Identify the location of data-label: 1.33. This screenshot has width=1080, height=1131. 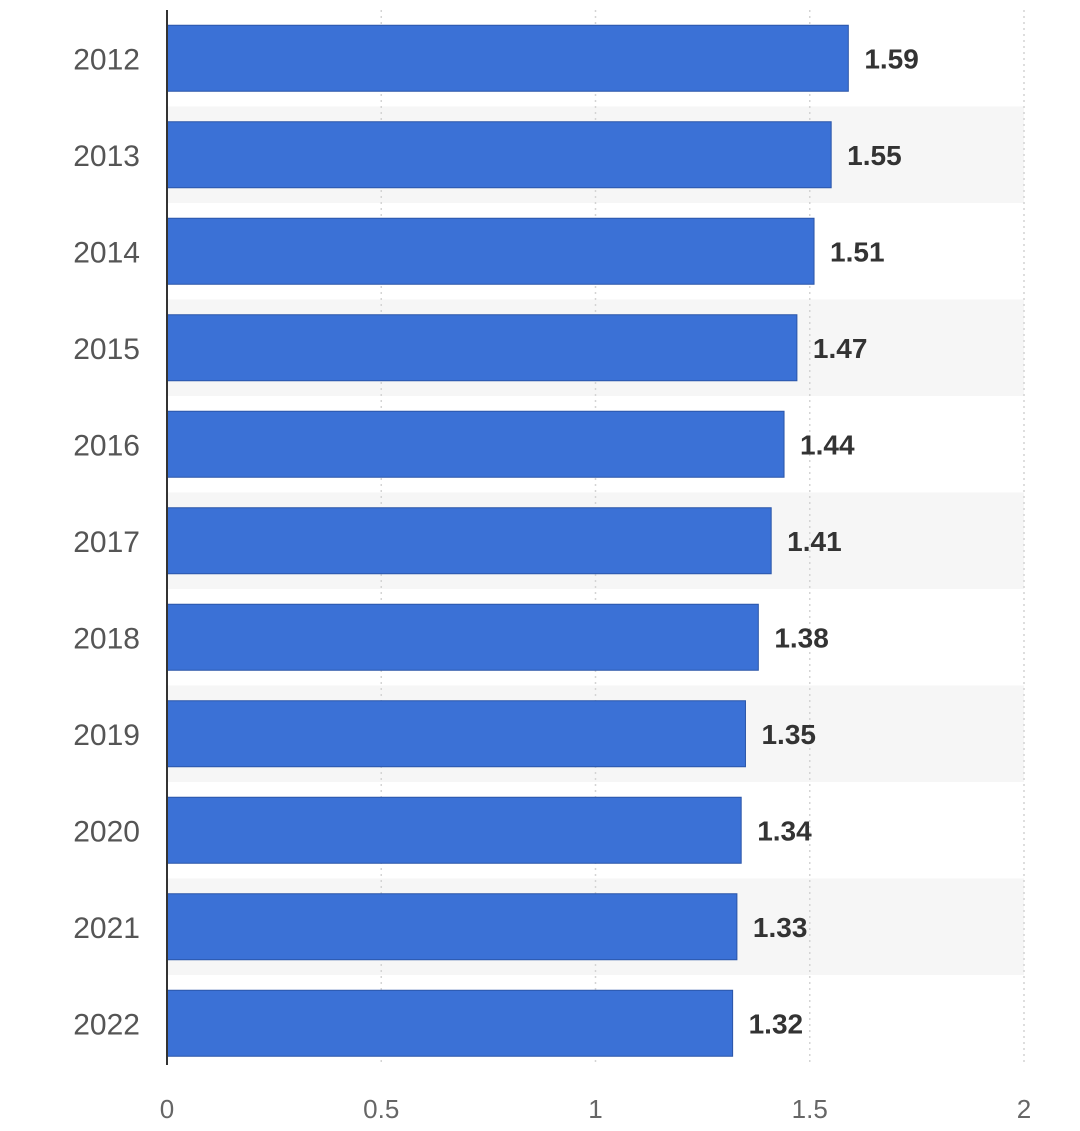
(780, 927).